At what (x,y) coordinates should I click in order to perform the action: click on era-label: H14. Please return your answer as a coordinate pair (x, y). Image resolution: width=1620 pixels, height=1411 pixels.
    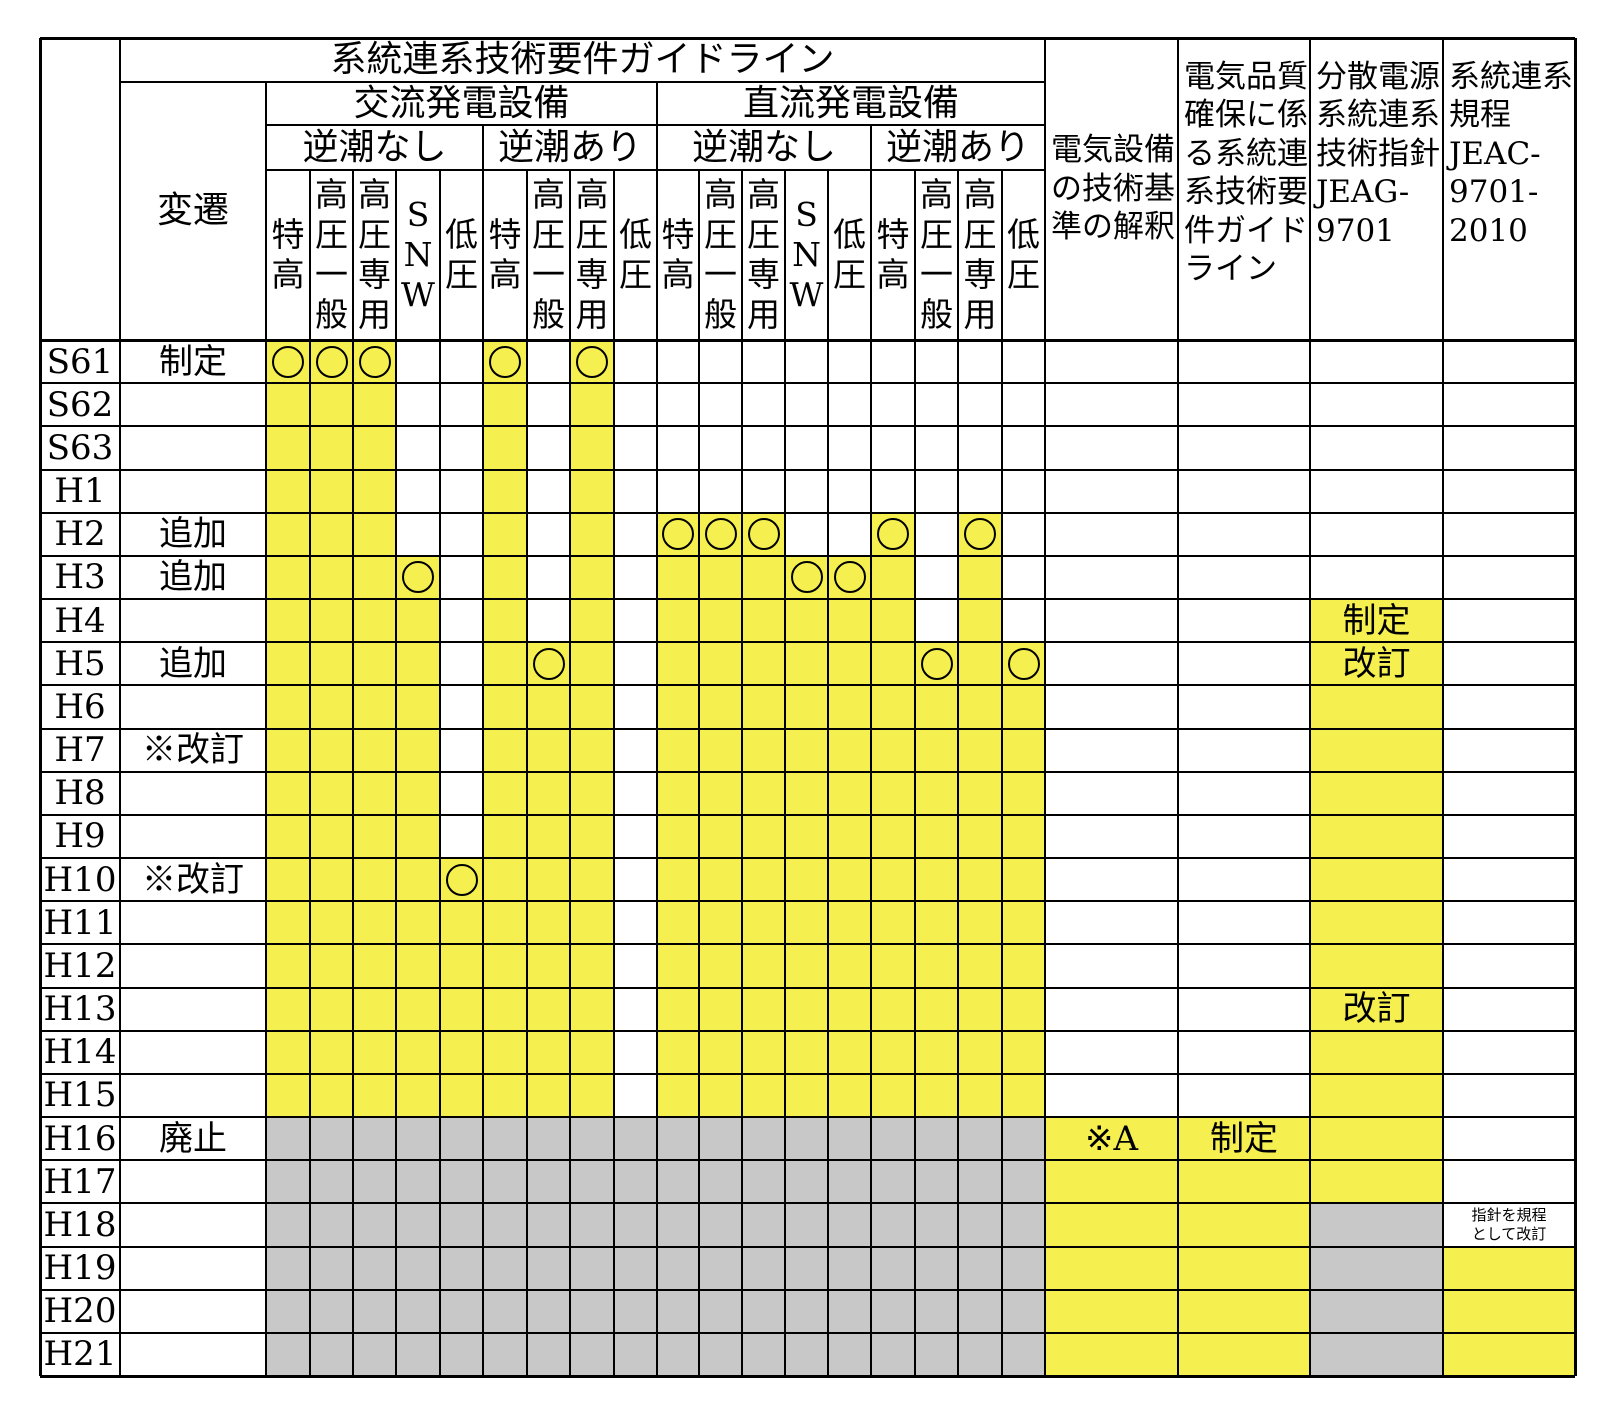
    Looking at the image, I should click on (80, 1052).